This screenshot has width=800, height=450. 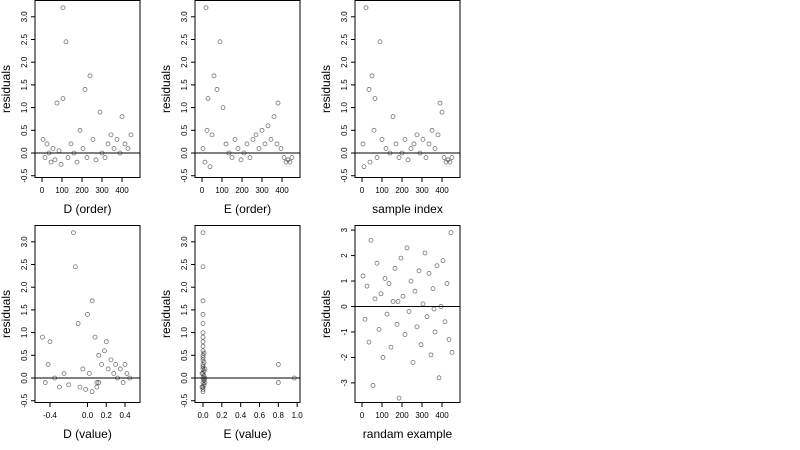 What do you see at coordinates (87, 434) in the screenshot?
I see `x-axis-label: D (value)` at bounding box center [87, 434].